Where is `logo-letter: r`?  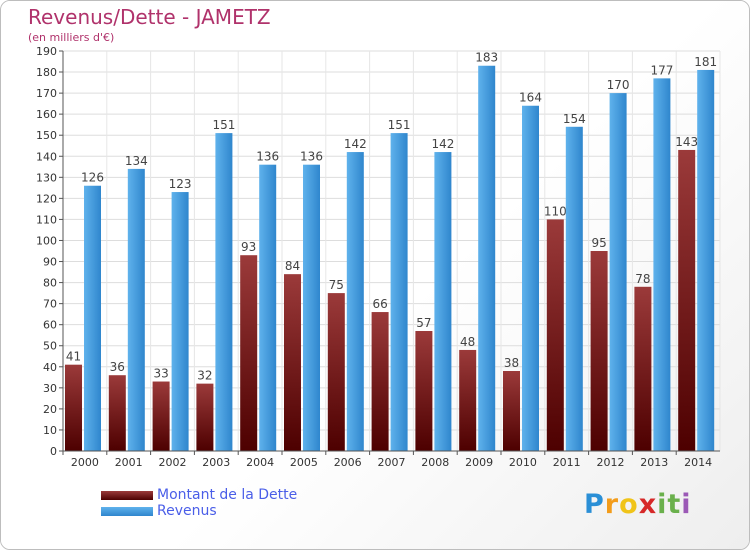 logo-letter: r is located at coordinates (612, 504).